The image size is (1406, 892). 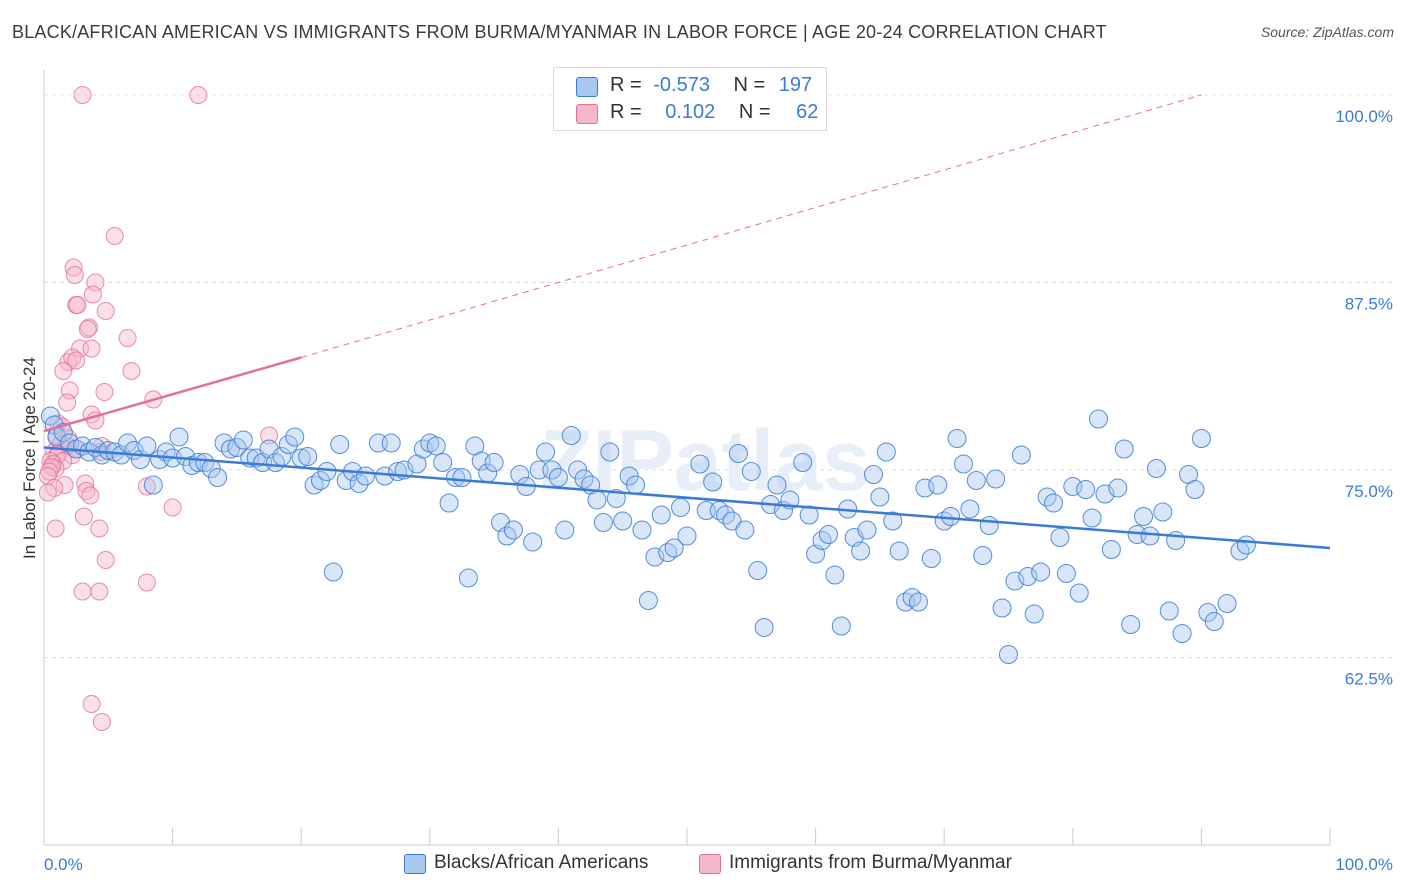 What do you see at coordinates (795, 85) in the screenshot?
I see `legend-n-value: 197` at bounding box center [795, 85].